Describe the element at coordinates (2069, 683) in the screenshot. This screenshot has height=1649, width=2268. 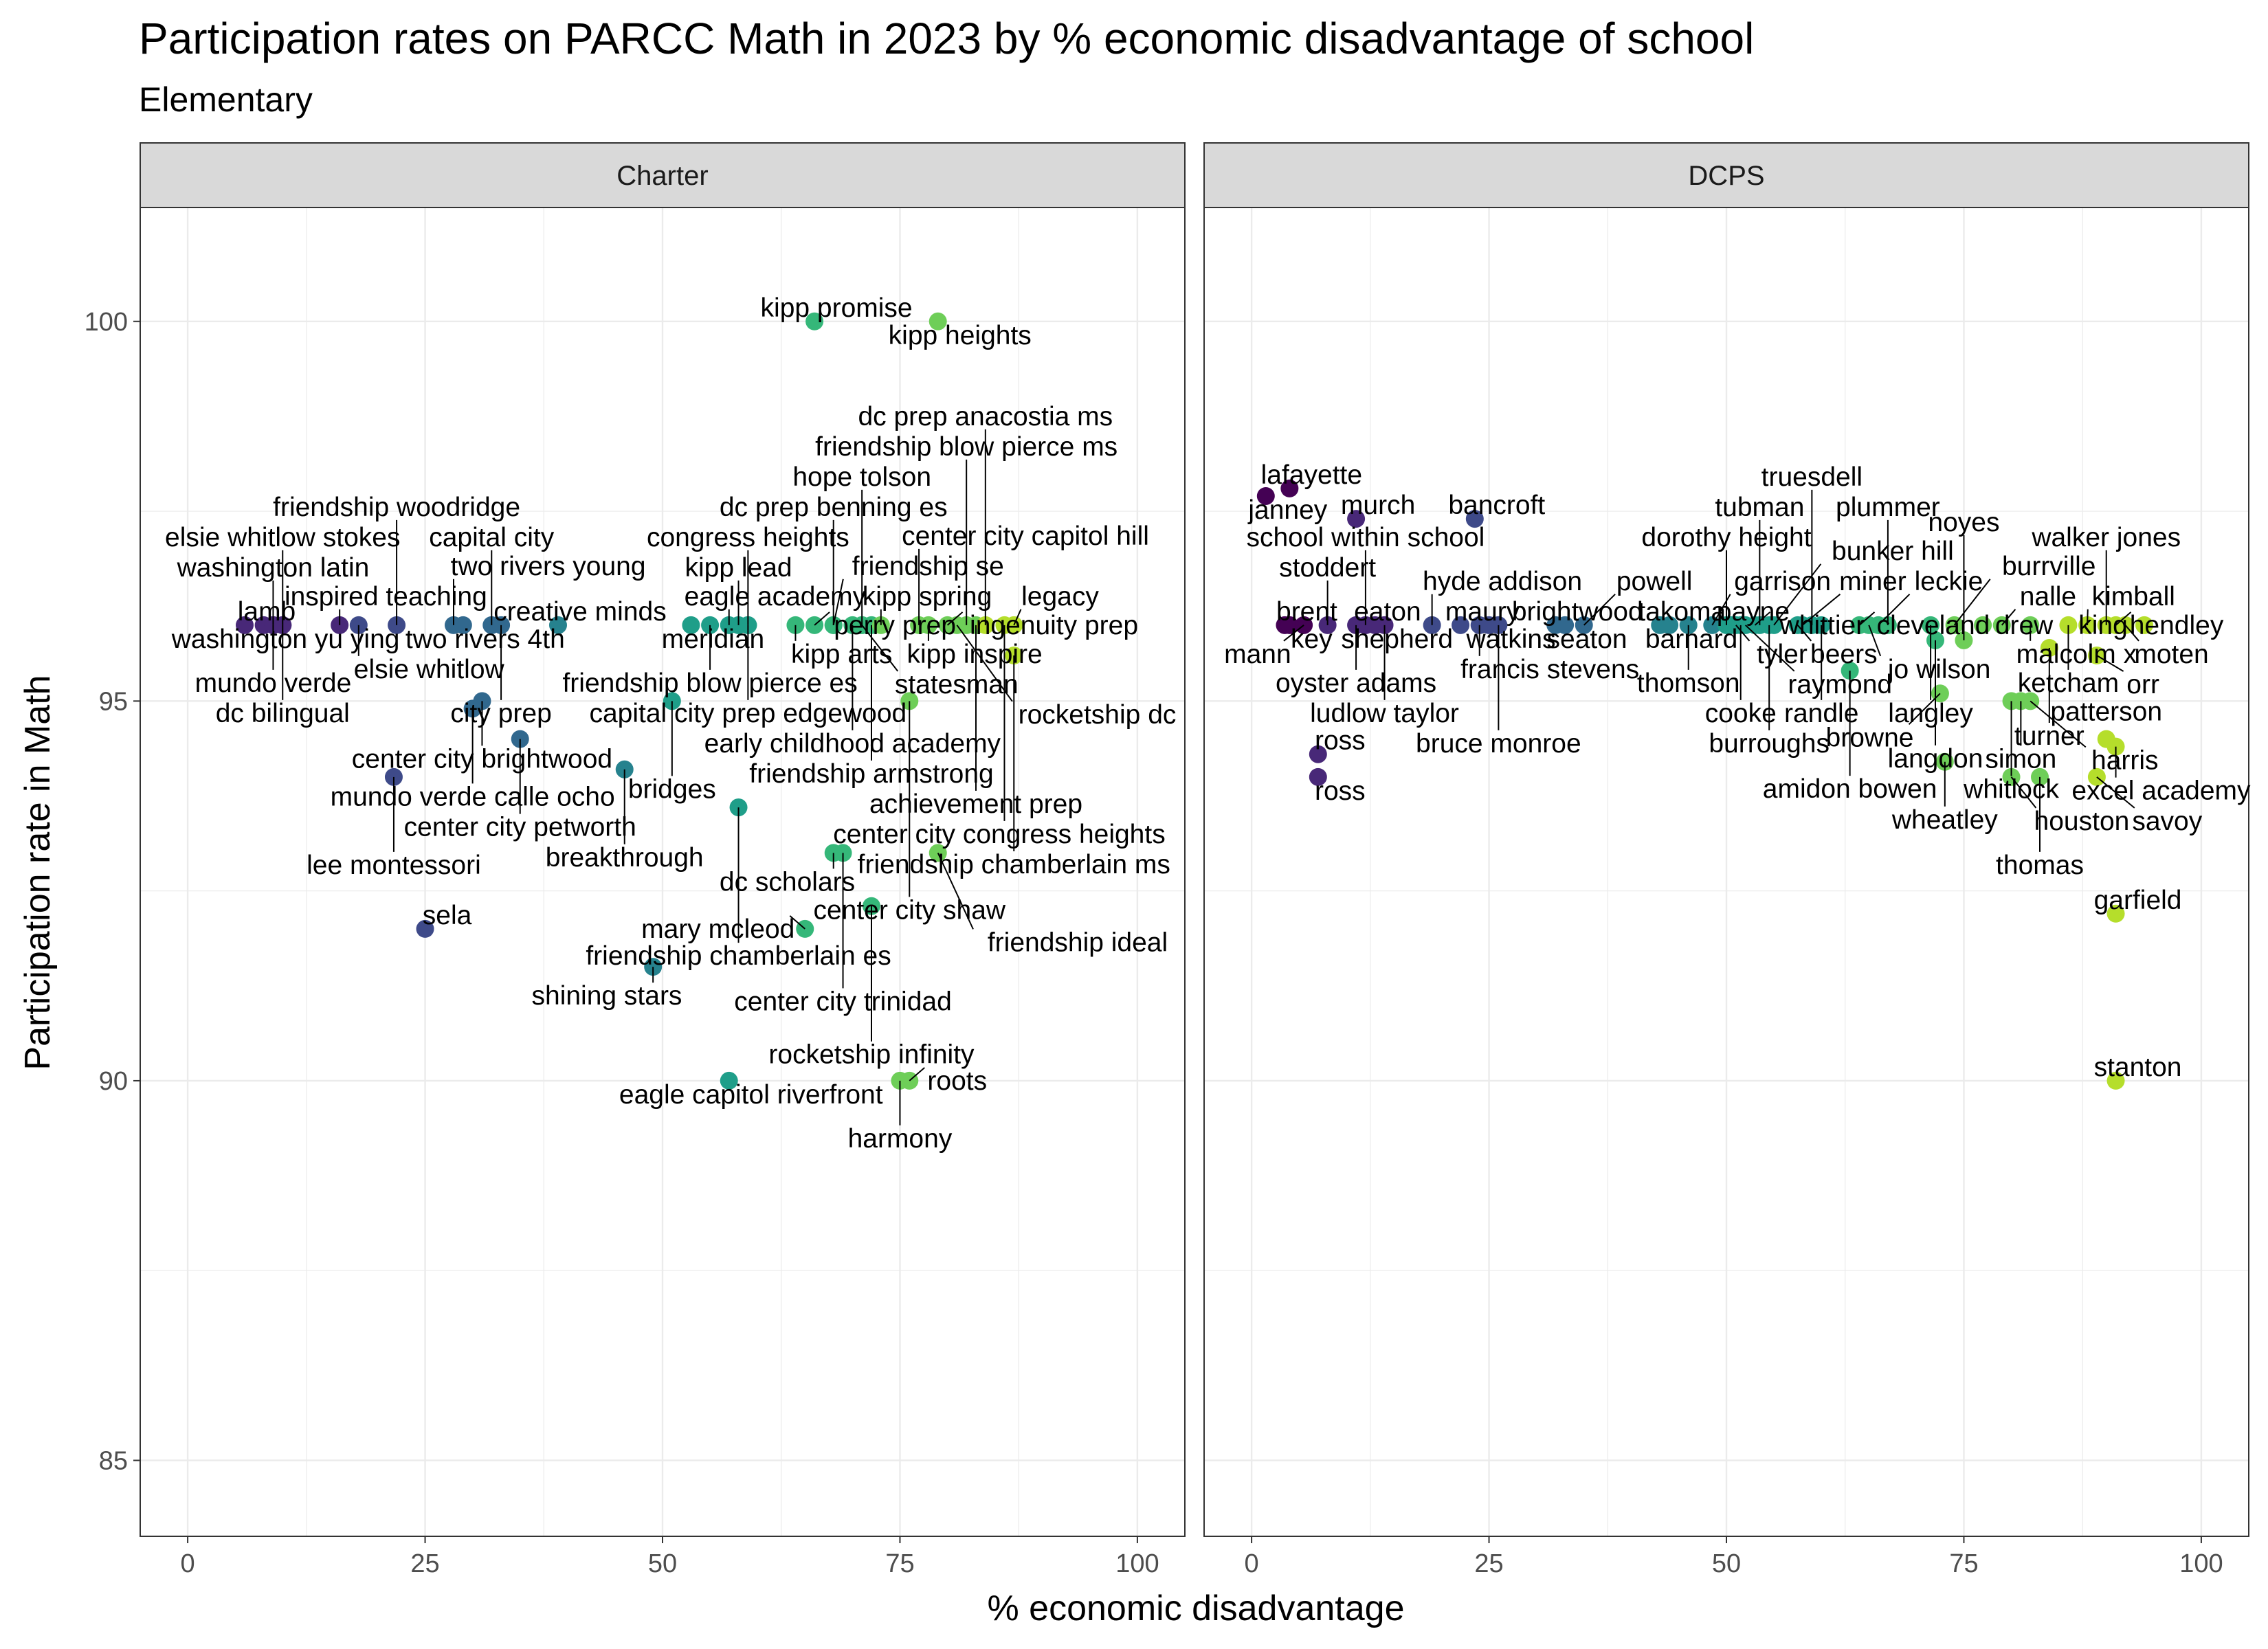
I see `point-label-ketcham: ketcham` at that location.